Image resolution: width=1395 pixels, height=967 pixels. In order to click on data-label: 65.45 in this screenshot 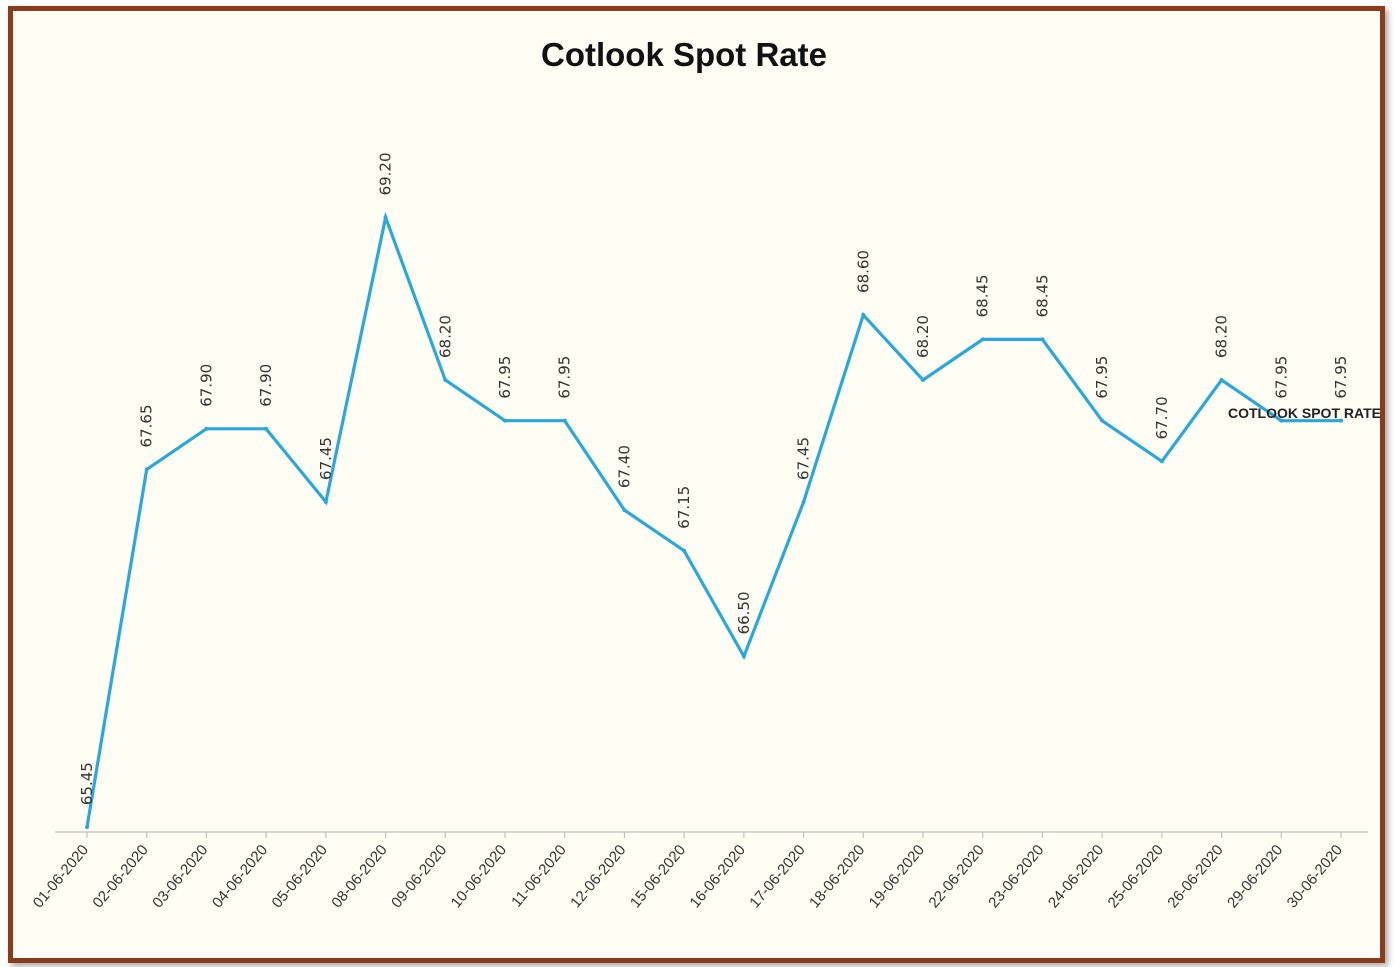, I will do `click(87, 783)`.